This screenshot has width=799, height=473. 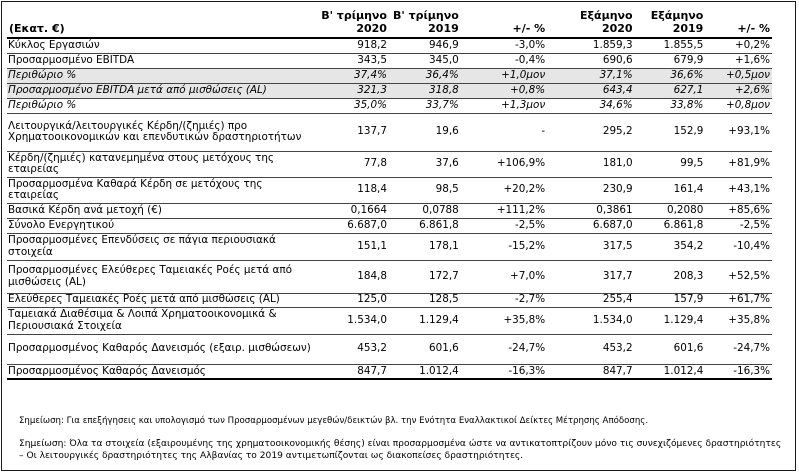 What do you see at coordinates (444, 348) in the screenshot?
I see `value-q2-2019: 601,6` at bounding box center [444, 348].